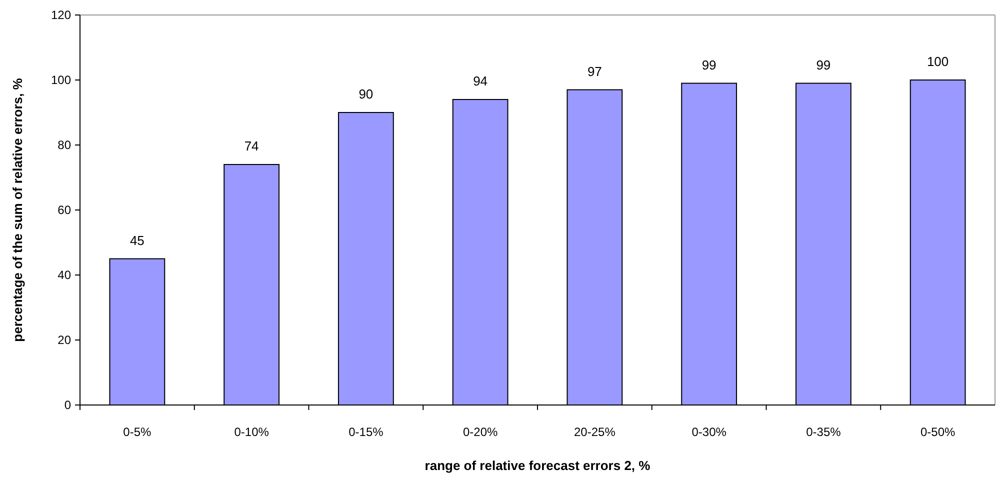 Image resolution: width=1000 pixels, height=477 pixels. What do you see at coordinates (61, 80) in the screenshot?
I see `y-tick-label: 100` at bounding box center [61, 80].